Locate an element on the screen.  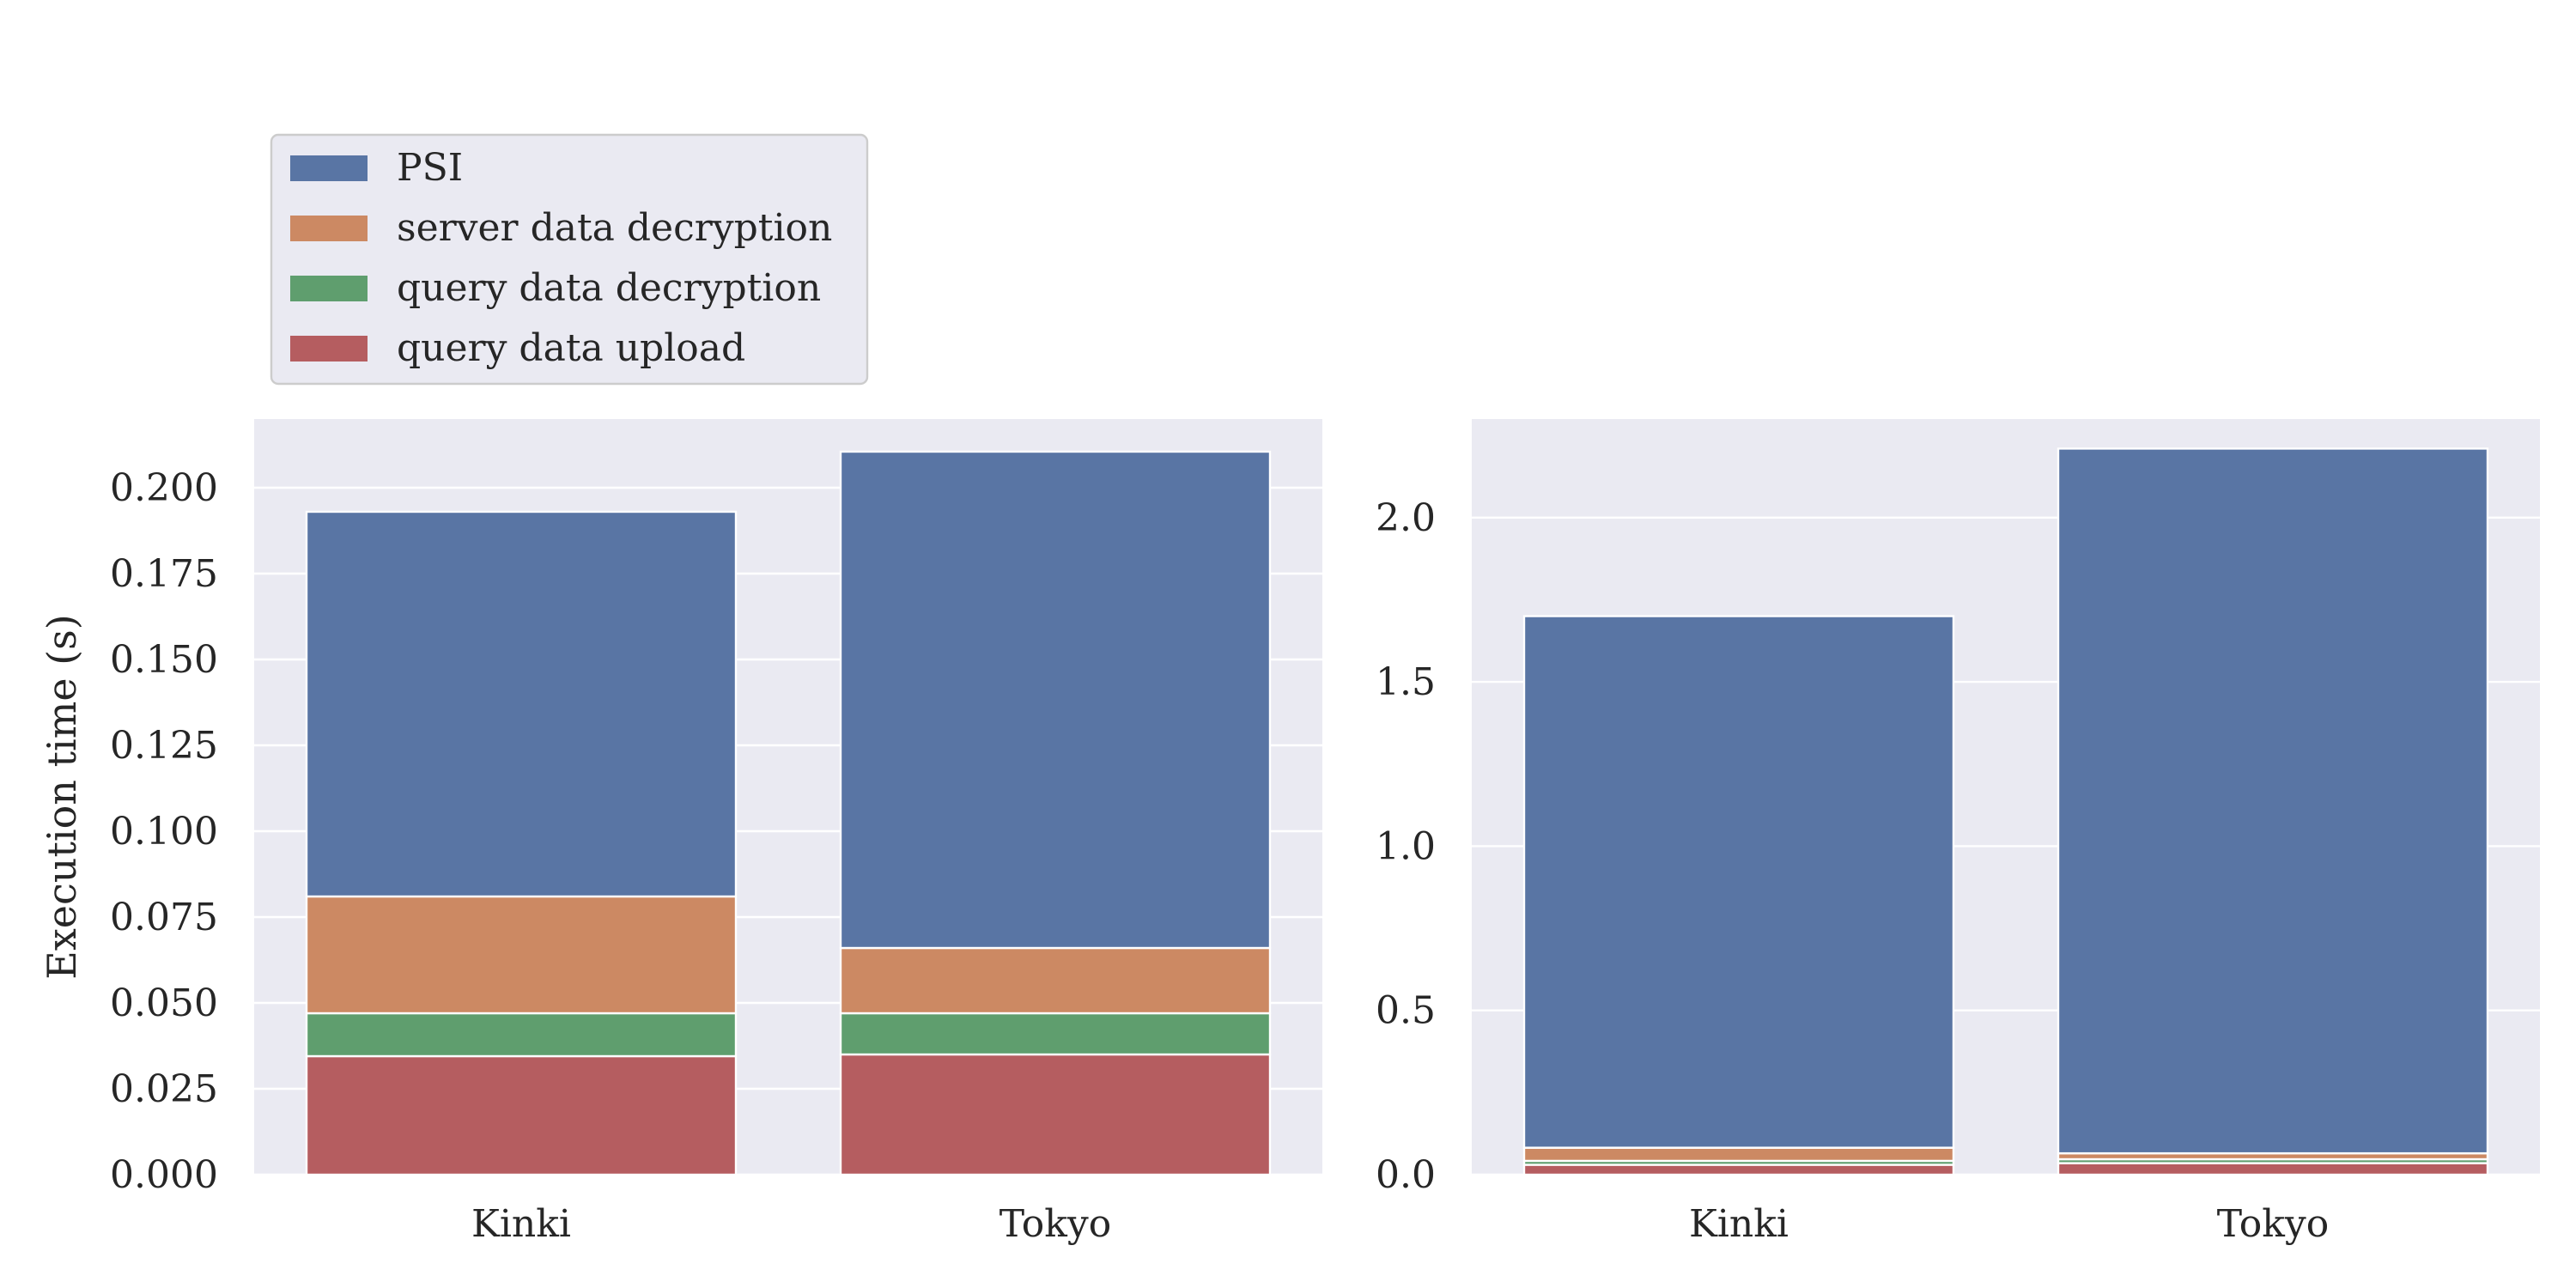
legend-label-query-data-upload: query data upload is located at coordinates (571, 348).